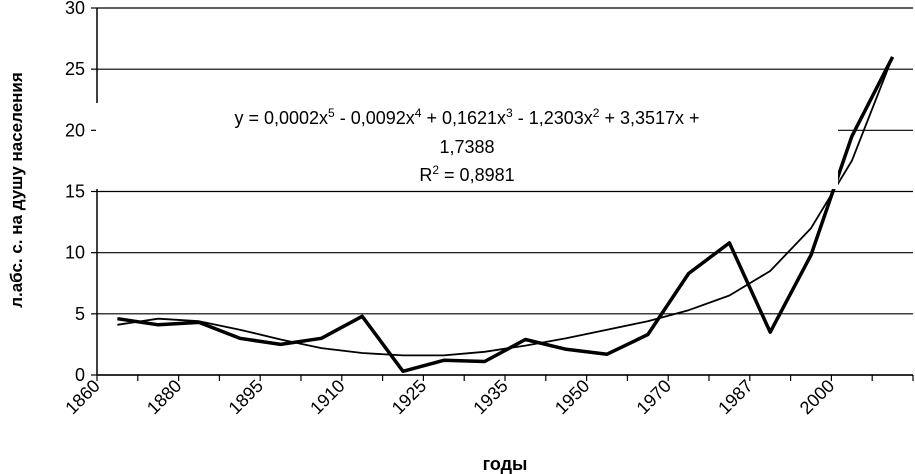  What do you see at coordinates (553, 118) in the screenshot?
I see `annotation-part: - 1,2303x` at bounding box center [553, 118].